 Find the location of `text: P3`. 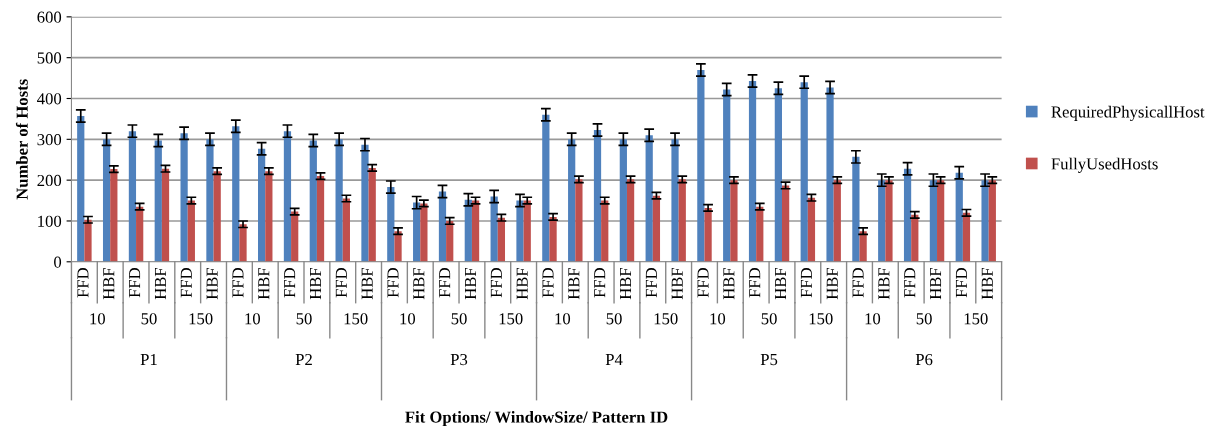

text: P3 is located at coordinates (459, 359).